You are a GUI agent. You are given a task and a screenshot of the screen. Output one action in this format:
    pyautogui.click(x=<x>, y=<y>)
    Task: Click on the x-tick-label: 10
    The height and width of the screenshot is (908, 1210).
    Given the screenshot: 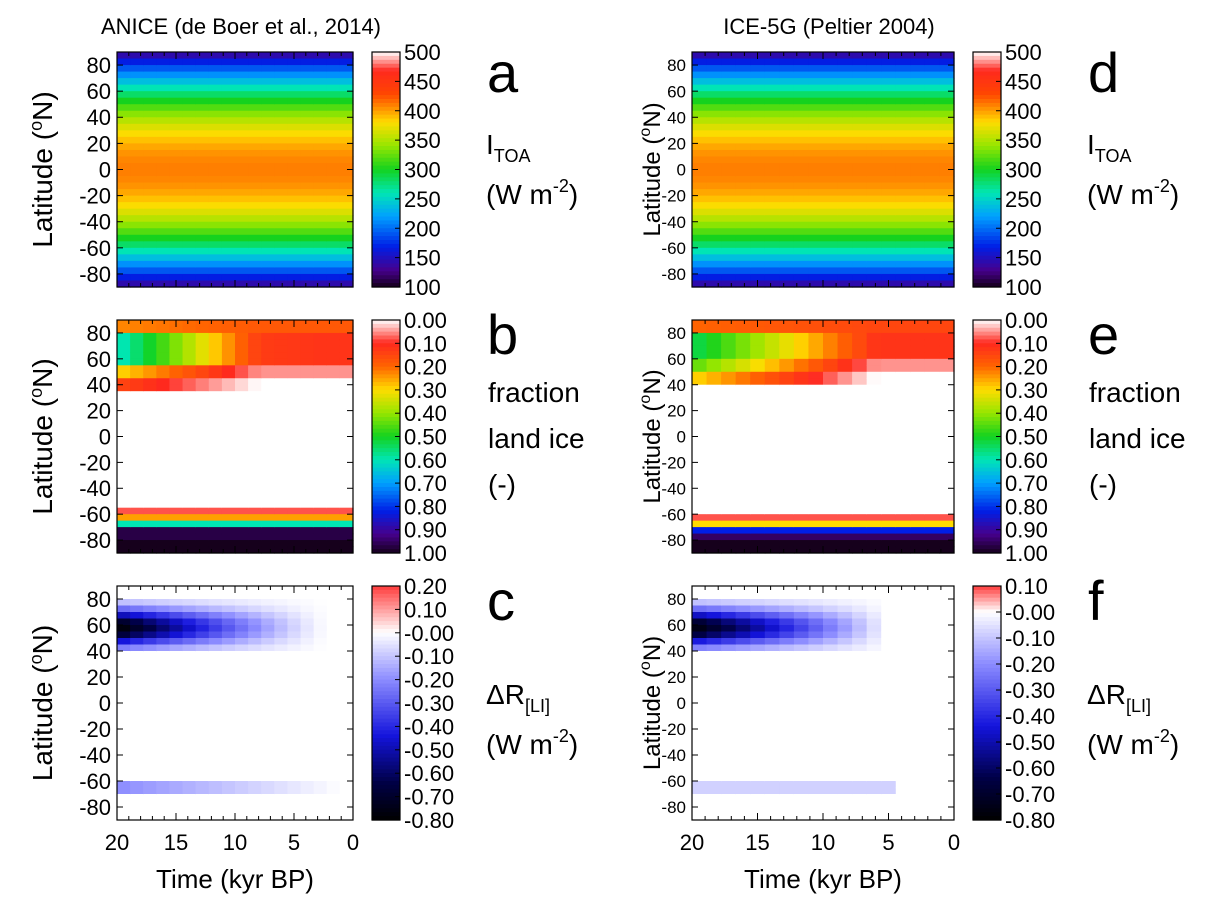 What is the action you would take?
    pyautogui.click(x=235, y=842)
    